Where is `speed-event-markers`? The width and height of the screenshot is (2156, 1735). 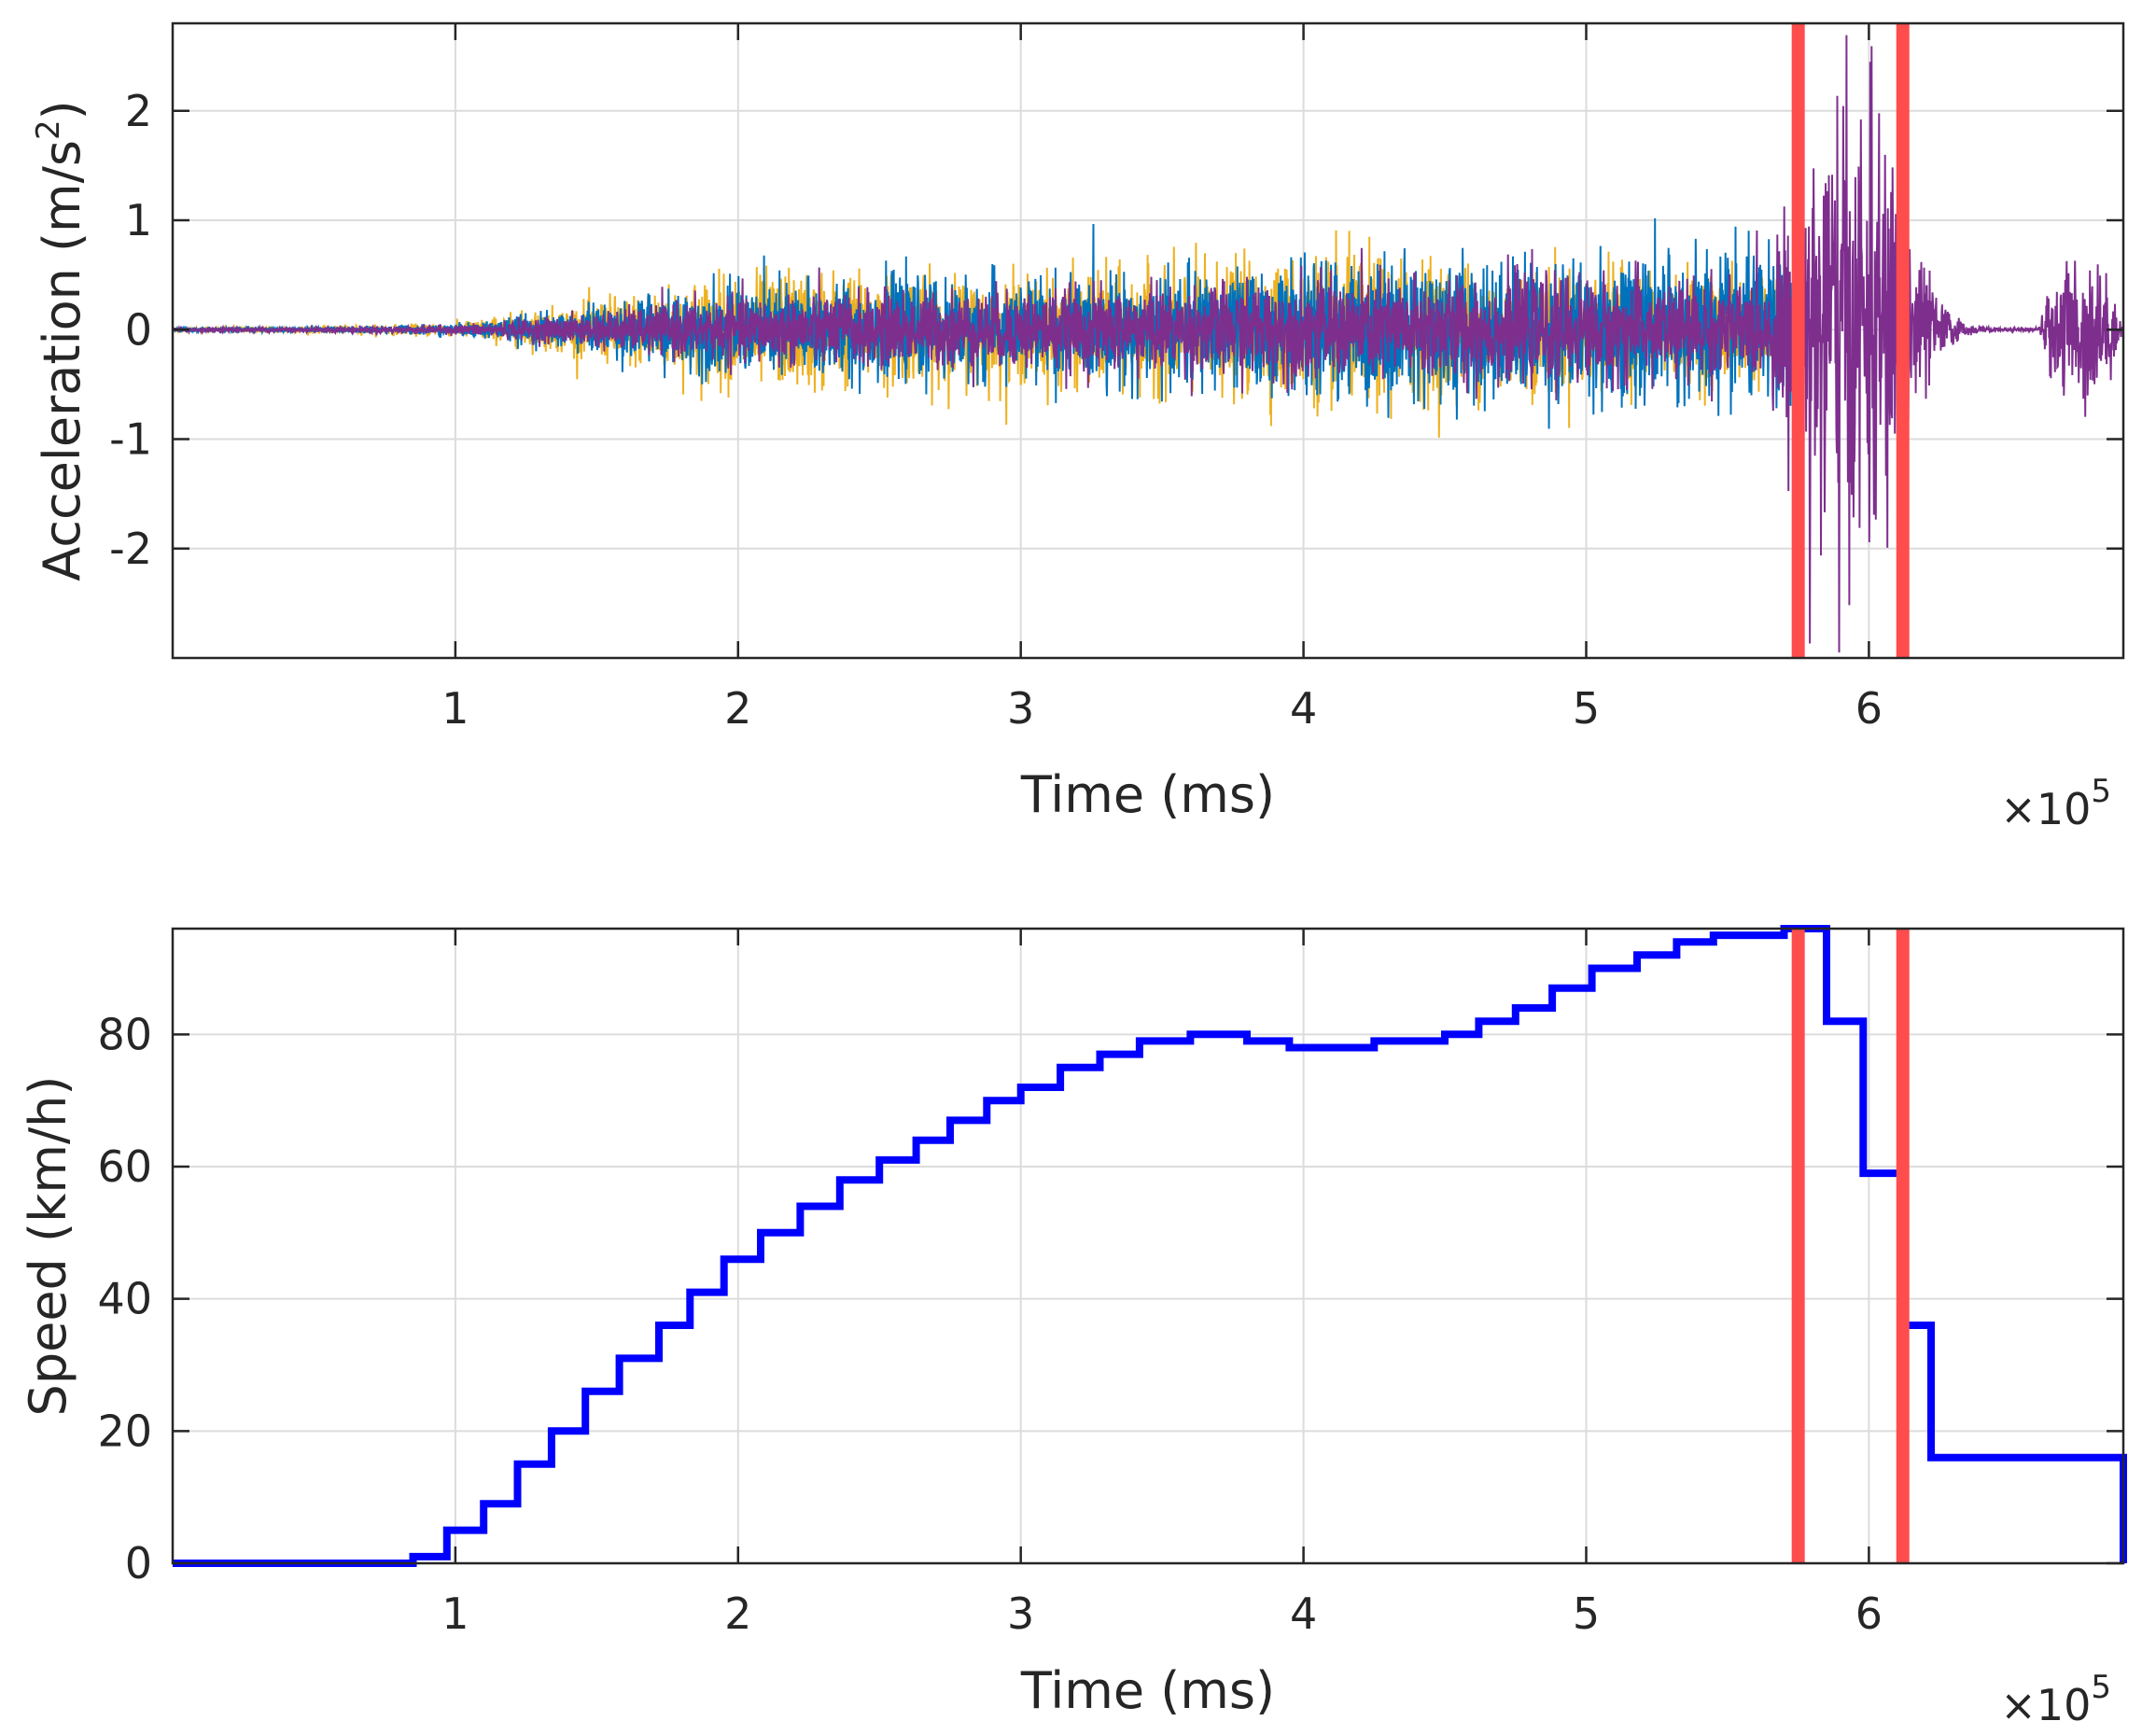 speed-event-markers is located at coordinates (1850, 1246).